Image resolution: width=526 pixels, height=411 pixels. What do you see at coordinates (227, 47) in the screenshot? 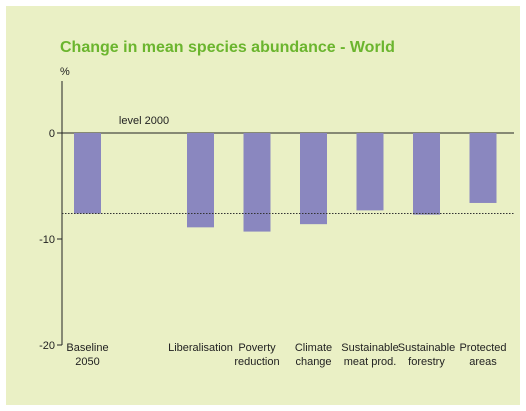
I see `chart-title: Change in mean species abundance - World` at bounding box center [227, 47].